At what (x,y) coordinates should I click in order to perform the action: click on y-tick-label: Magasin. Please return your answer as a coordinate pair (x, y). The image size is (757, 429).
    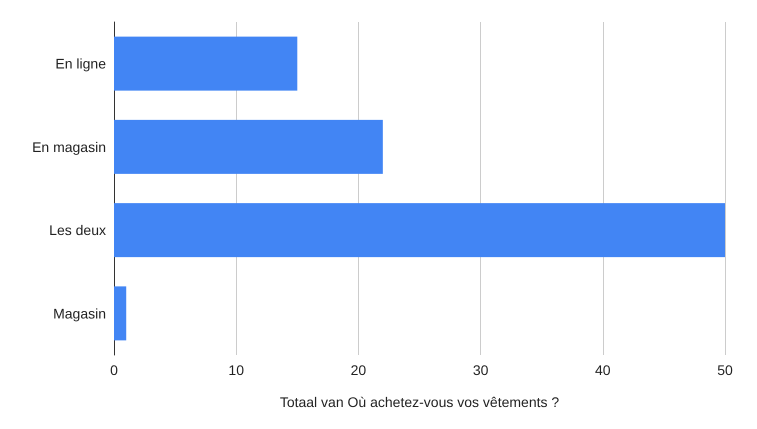
    Looking at the image, I should click on (79, 313).